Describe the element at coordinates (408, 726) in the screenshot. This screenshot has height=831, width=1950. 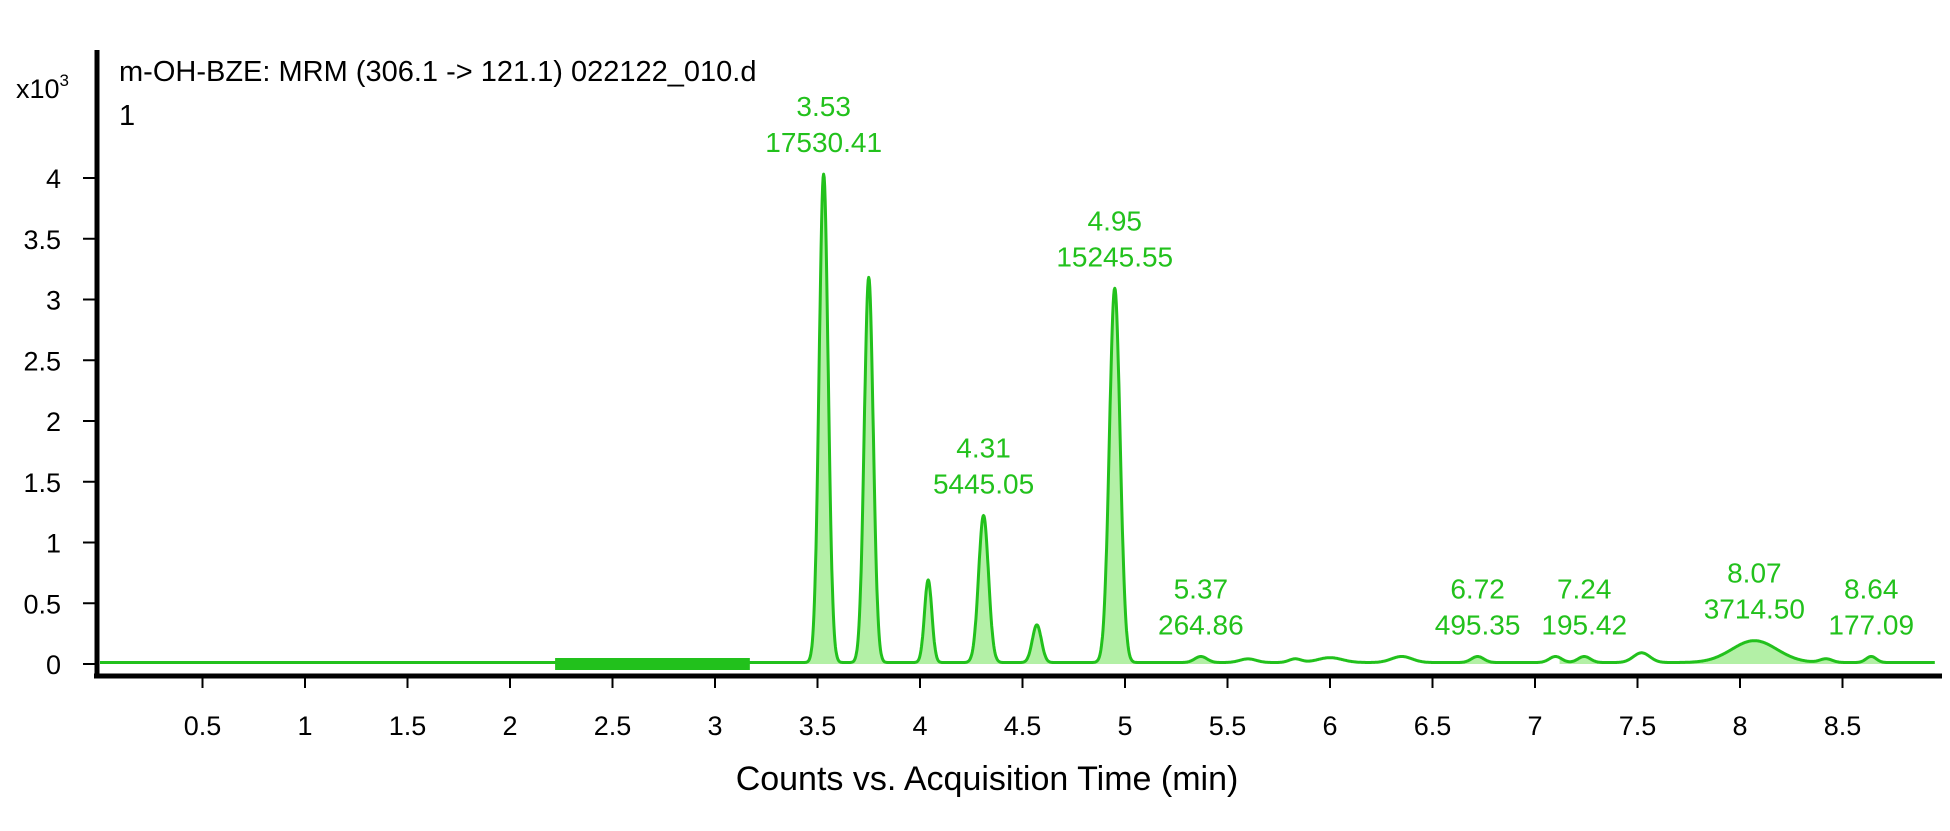
I see `x-tick-label: 1.5` at that location.